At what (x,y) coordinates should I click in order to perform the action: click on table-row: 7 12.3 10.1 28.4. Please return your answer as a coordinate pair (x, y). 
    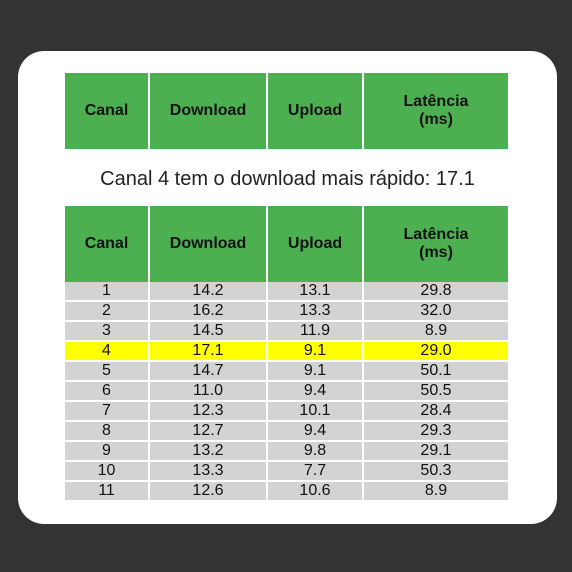
    Looking at the image, I should click on (286, 411).